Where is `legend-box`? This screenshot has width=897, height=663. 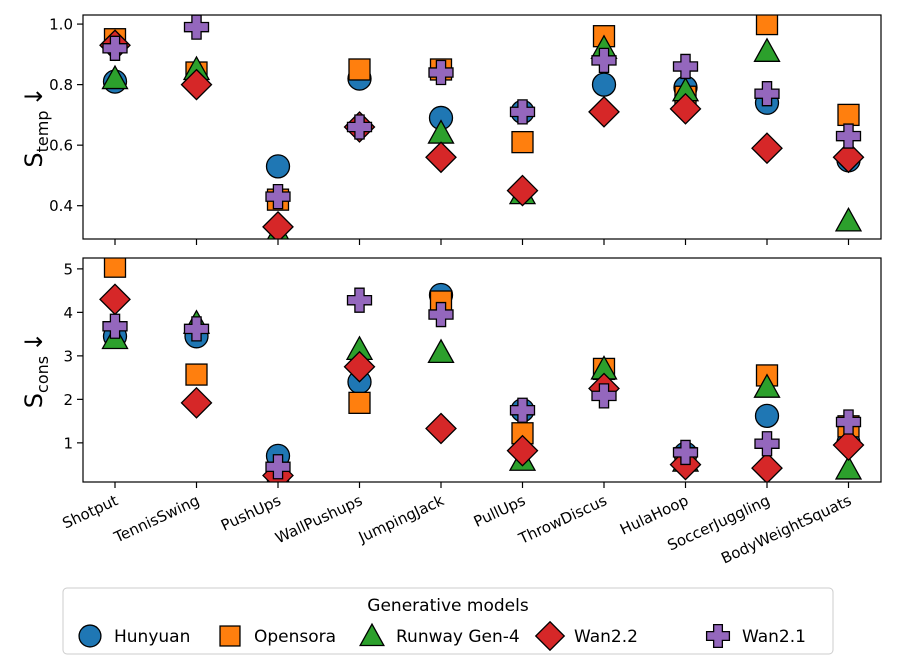 legend-box is located at coordinates (448, 621).